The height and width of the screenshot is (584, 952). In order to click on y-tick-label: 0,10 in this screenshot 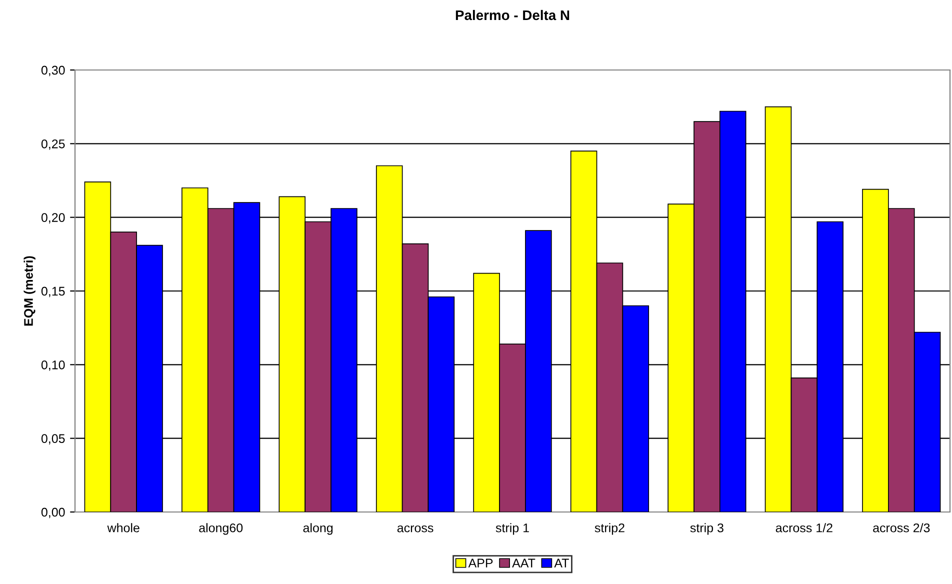, I will do `click(53, 365)`.